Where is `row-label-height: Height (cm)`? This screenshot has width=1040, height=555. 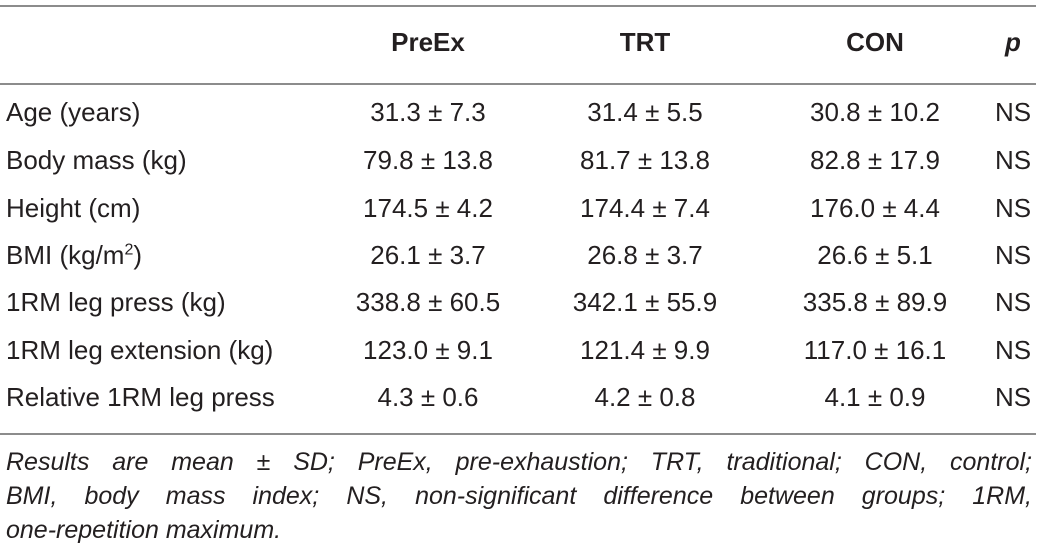 row-label-height: Height (cm) is located at coordinates (73, 208).